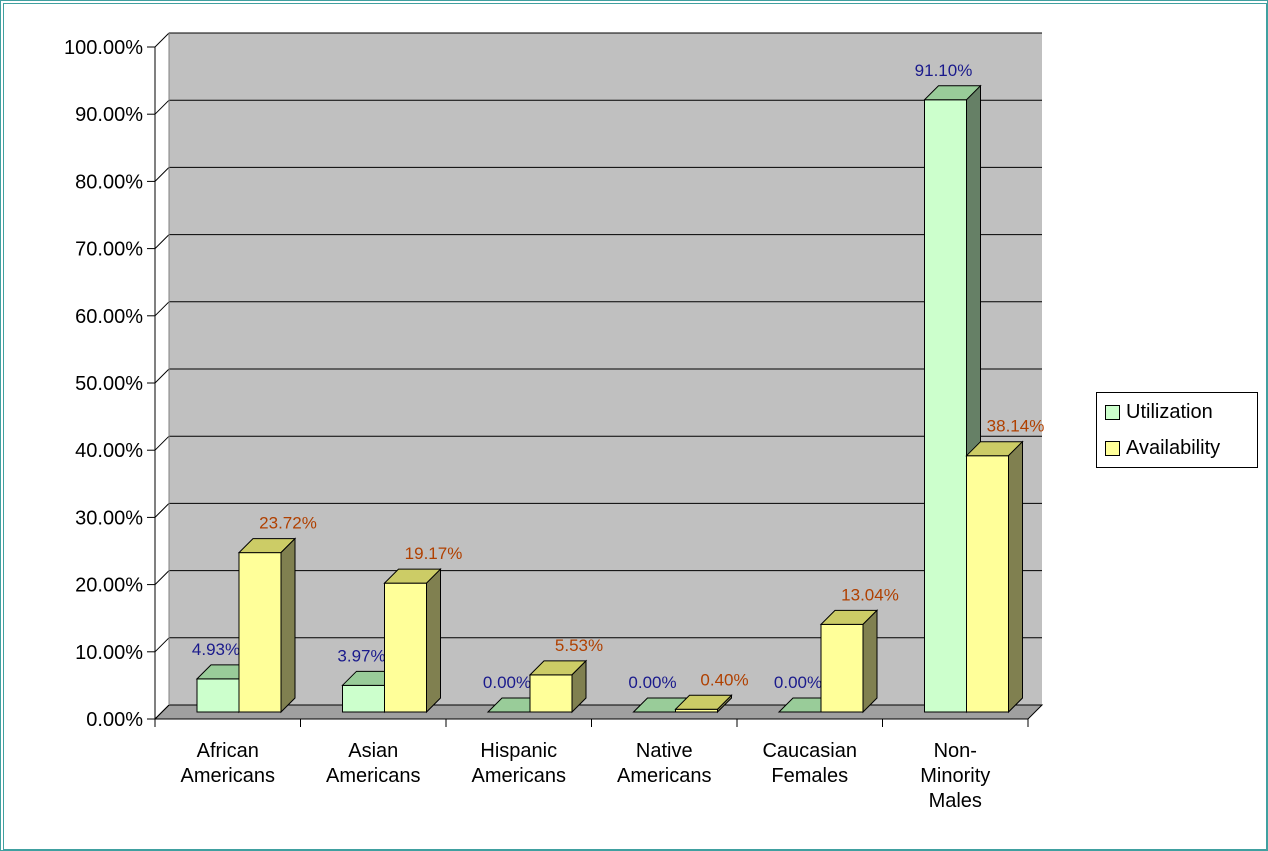  I want to click on legend-item-availability: Availability, so click(1162, 448).